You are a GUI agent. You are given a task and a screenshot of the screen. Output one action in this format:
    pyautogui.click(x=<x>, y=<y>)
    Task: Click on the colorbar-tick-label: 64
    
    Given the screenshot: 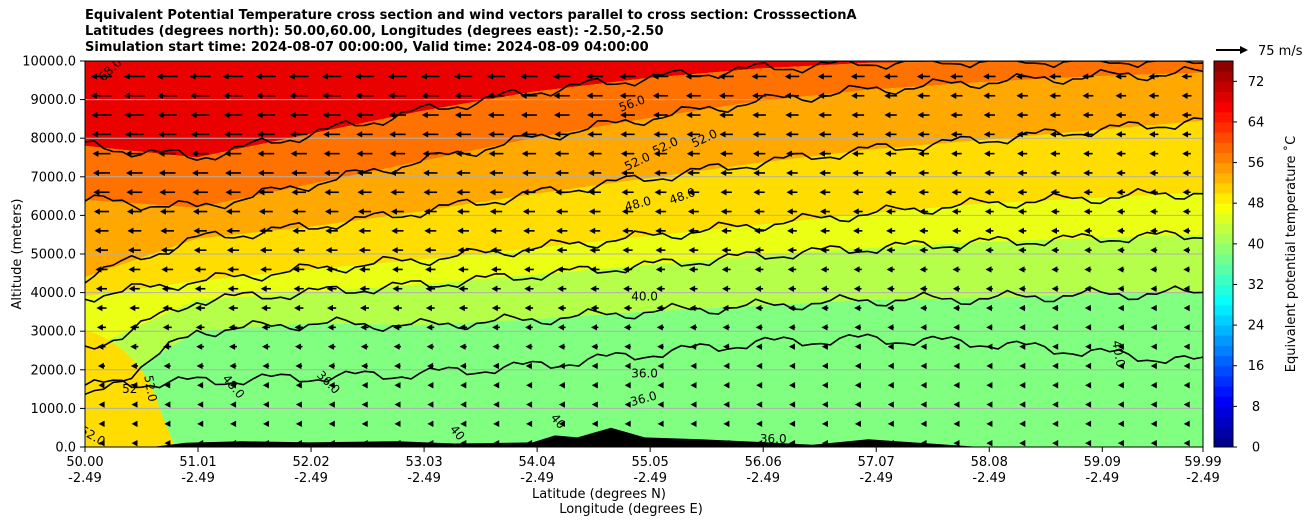 What is the action you would take?
    pyautogui.click(x=1256, y=122)
    